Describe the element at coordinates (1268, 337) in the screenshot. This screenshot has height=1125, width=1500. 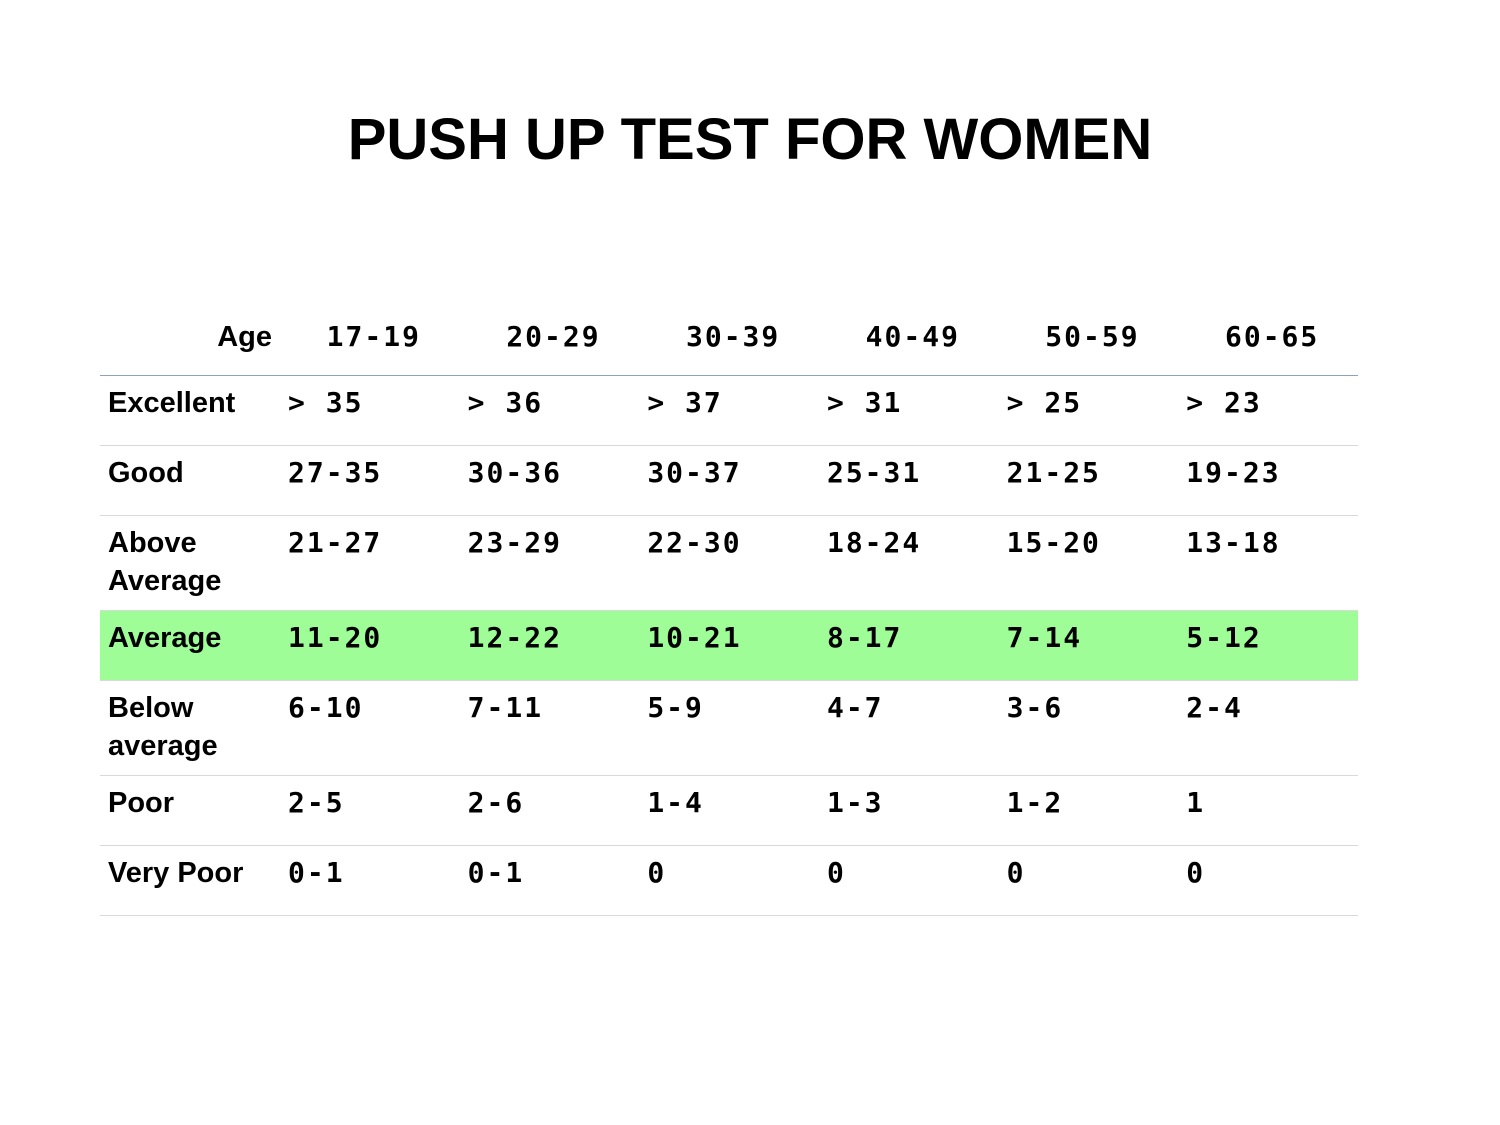
I see `column-header-60-65: 60-65` at that location.